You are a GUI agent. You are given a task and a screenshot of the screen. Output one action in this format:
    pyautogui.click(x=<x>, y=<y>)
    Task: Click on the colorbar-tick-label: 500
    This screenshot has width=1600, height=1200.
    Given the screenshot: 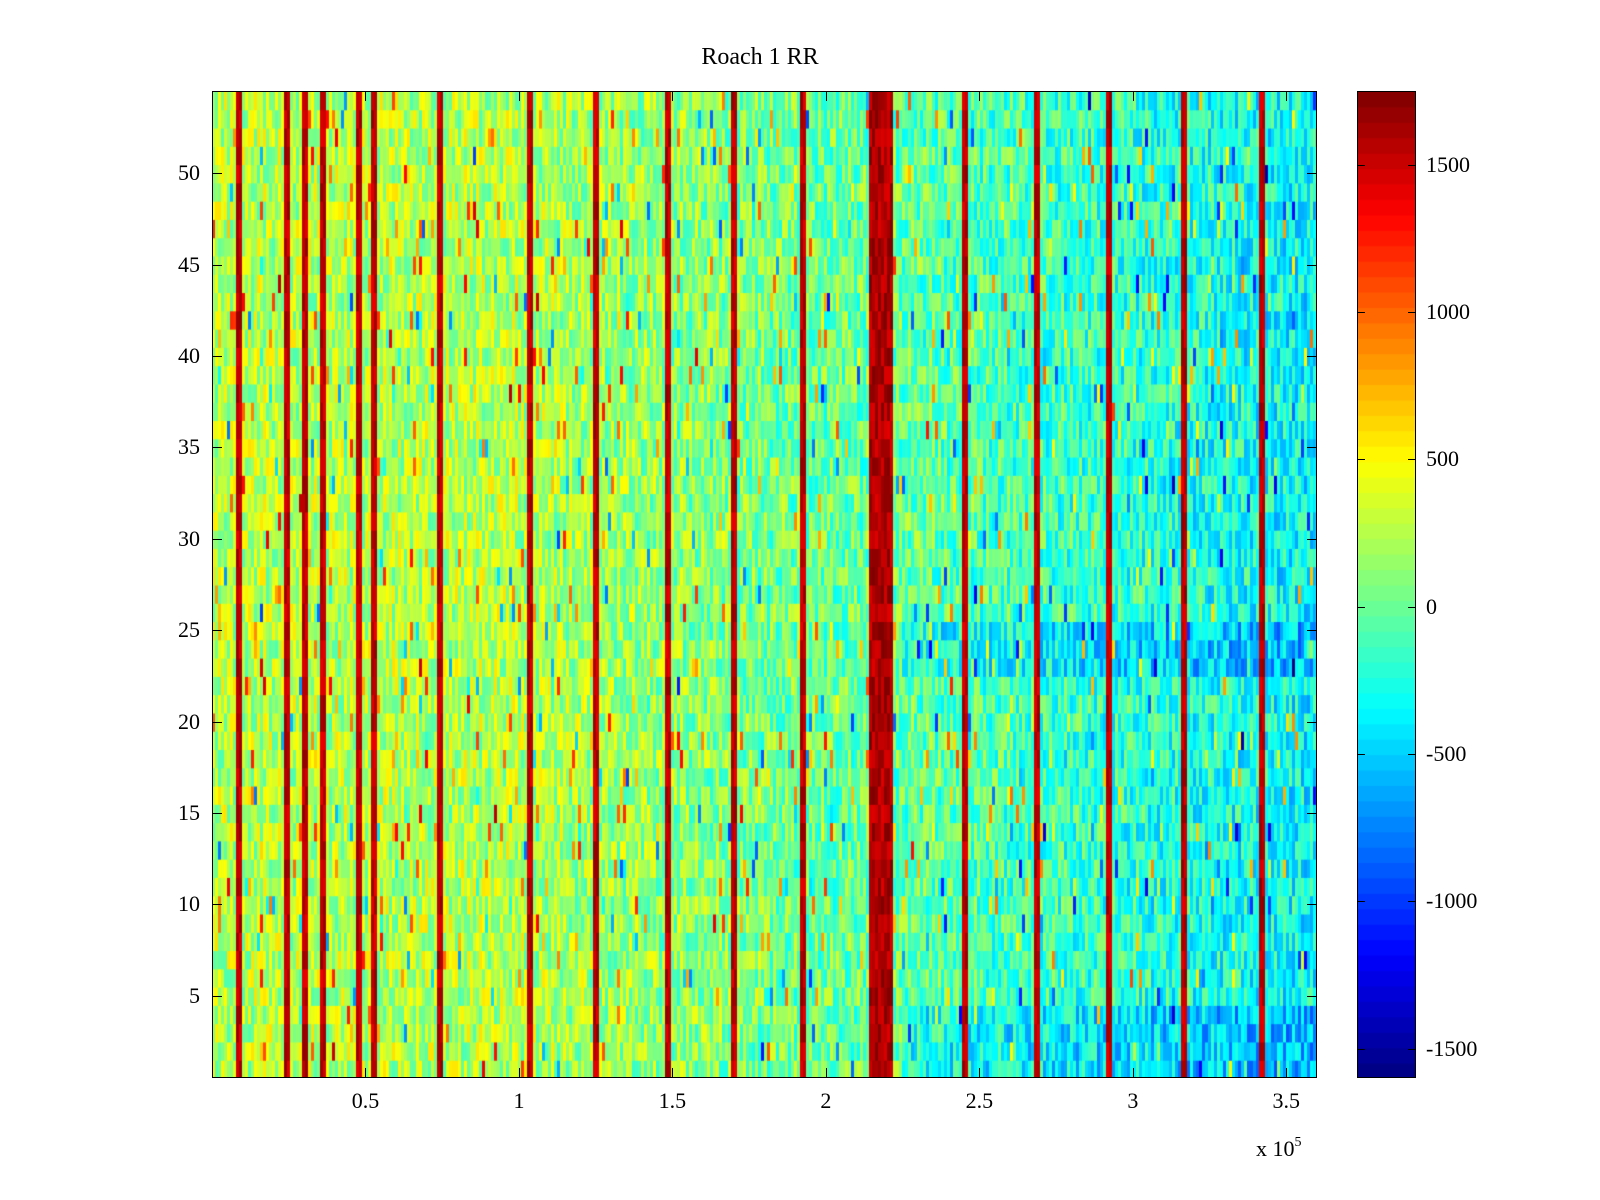 What is the action you would take?
    pyautogui.click(x=1442, y=459)
    